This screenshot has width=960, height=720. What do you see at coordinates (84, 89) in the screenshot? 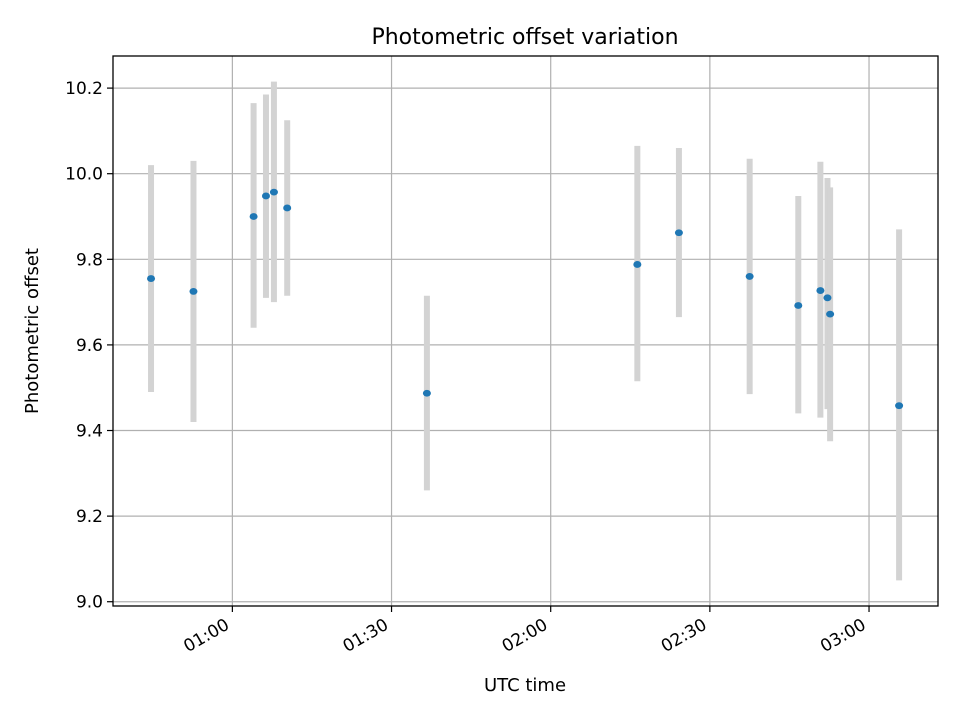
I see `y-tick-label: 10.2` at bounding box center [84, 89].